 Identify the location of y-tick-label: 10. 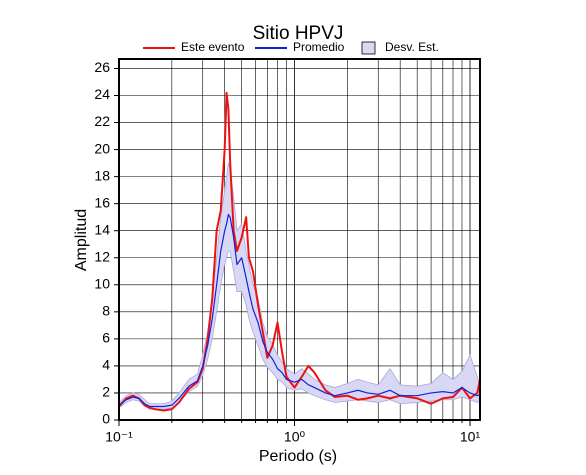
(102, 283).